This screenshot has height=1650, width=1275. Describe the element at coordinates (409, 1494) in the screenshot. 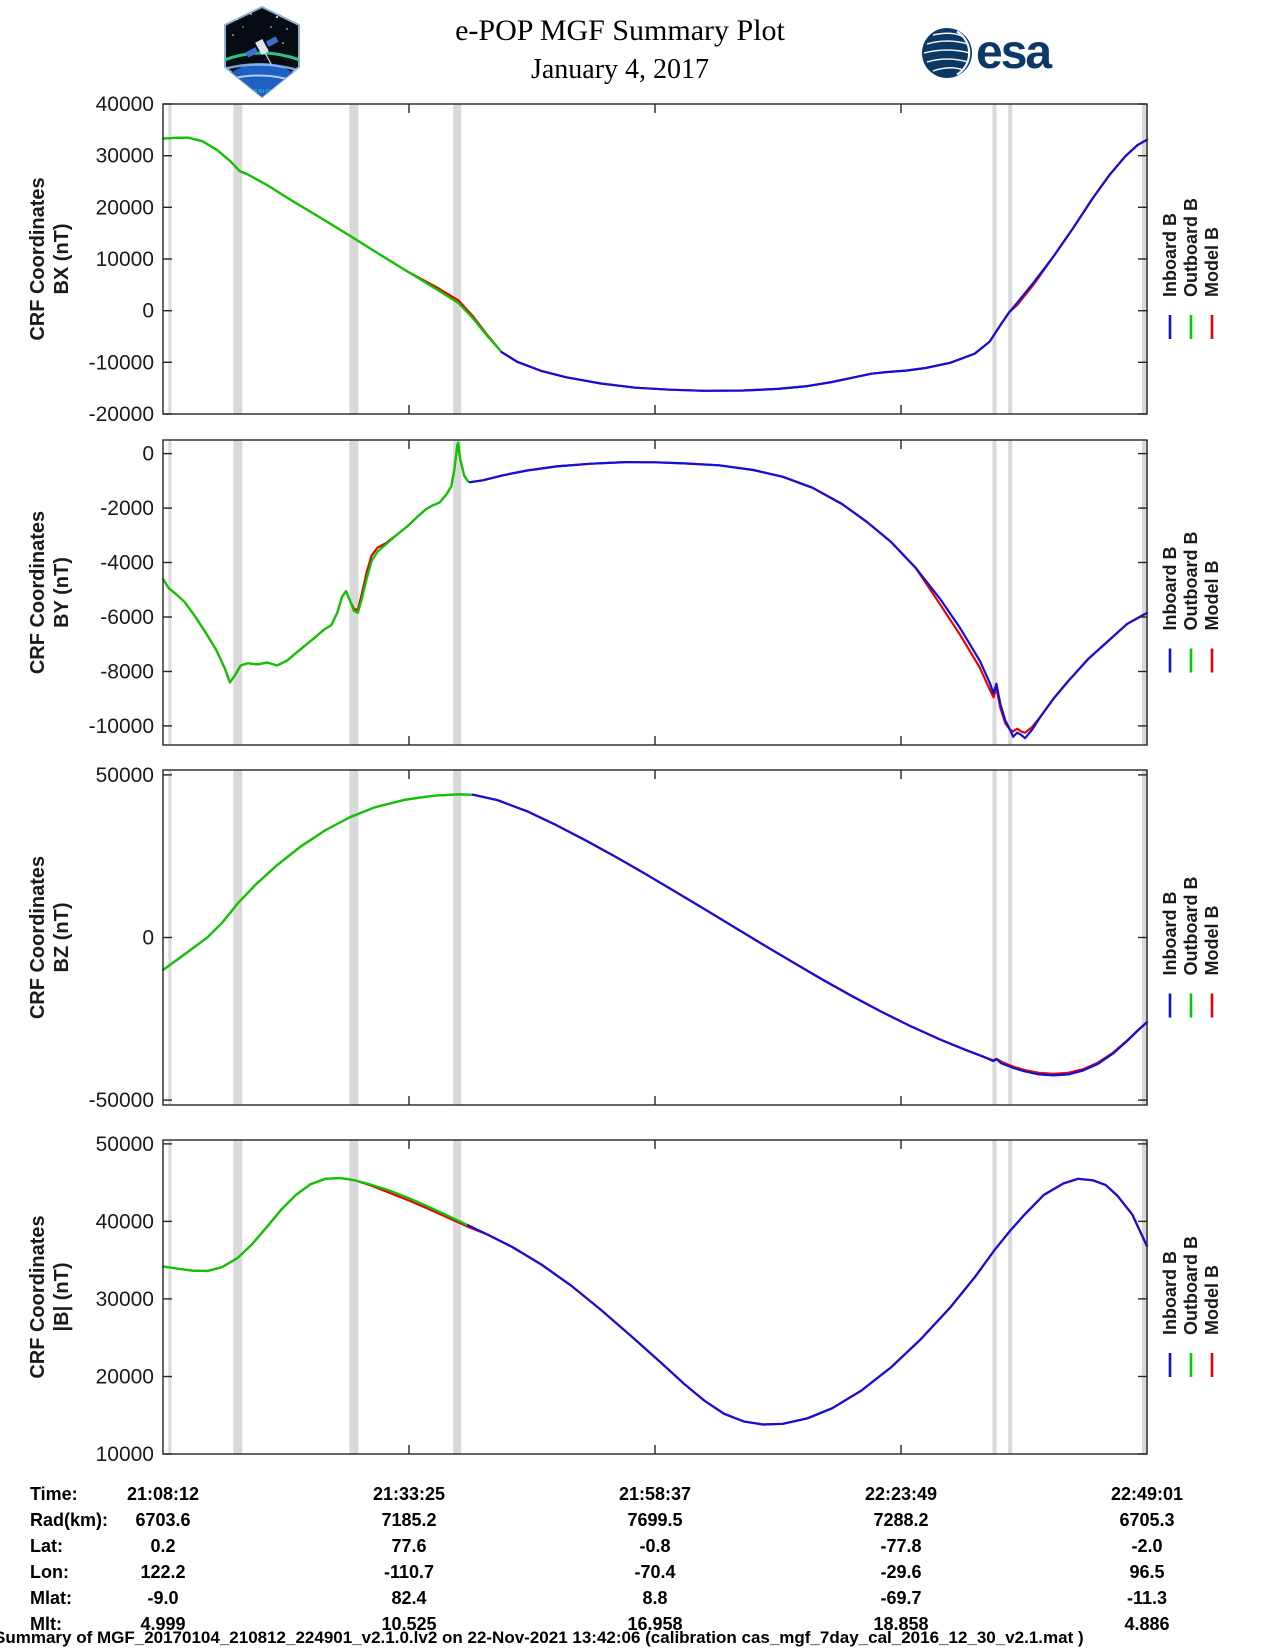

I see `table-cell: 21:33:25` at that location.